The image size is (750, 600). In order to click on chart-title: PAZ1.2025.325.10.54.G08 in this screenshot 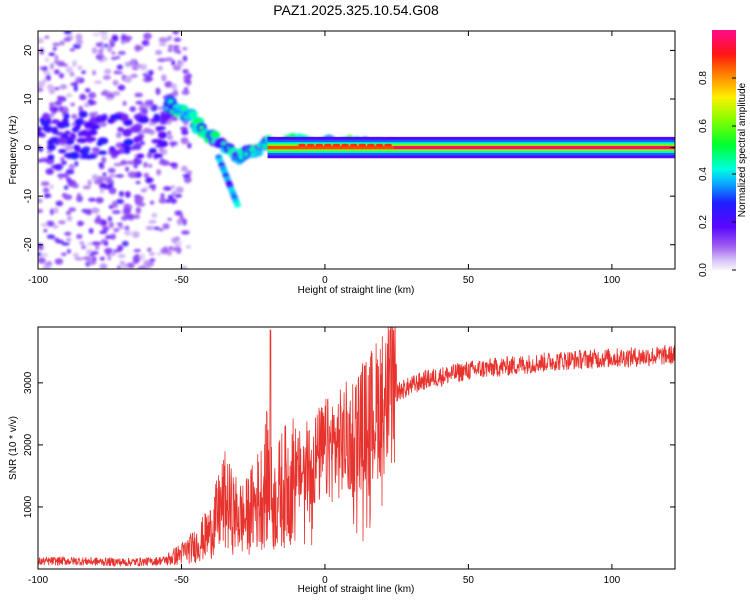, I will do `click(356, 10)`.